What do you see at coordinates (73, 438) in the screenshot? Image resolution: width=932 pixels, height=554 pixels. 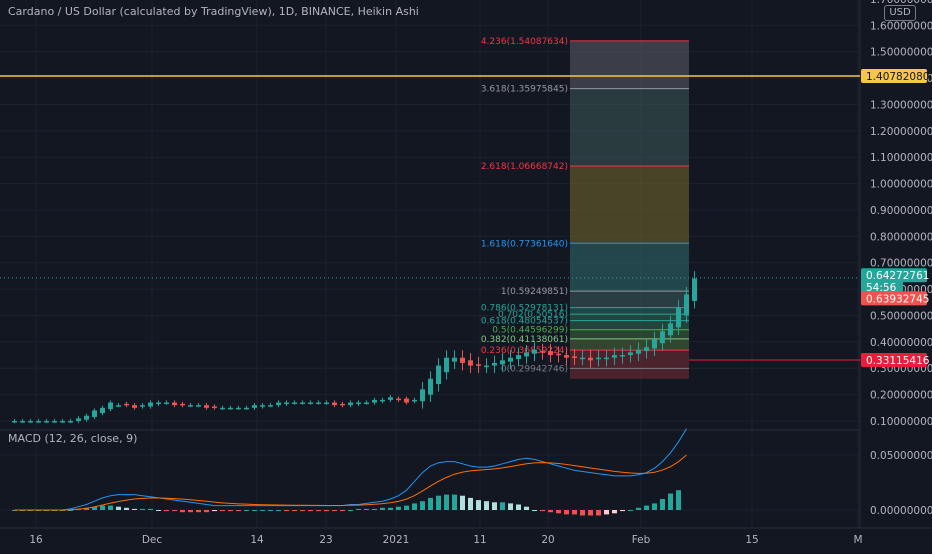 I see `macd-legend: MACD (12, 26, close, 9)` at bounding box center [73, 438].